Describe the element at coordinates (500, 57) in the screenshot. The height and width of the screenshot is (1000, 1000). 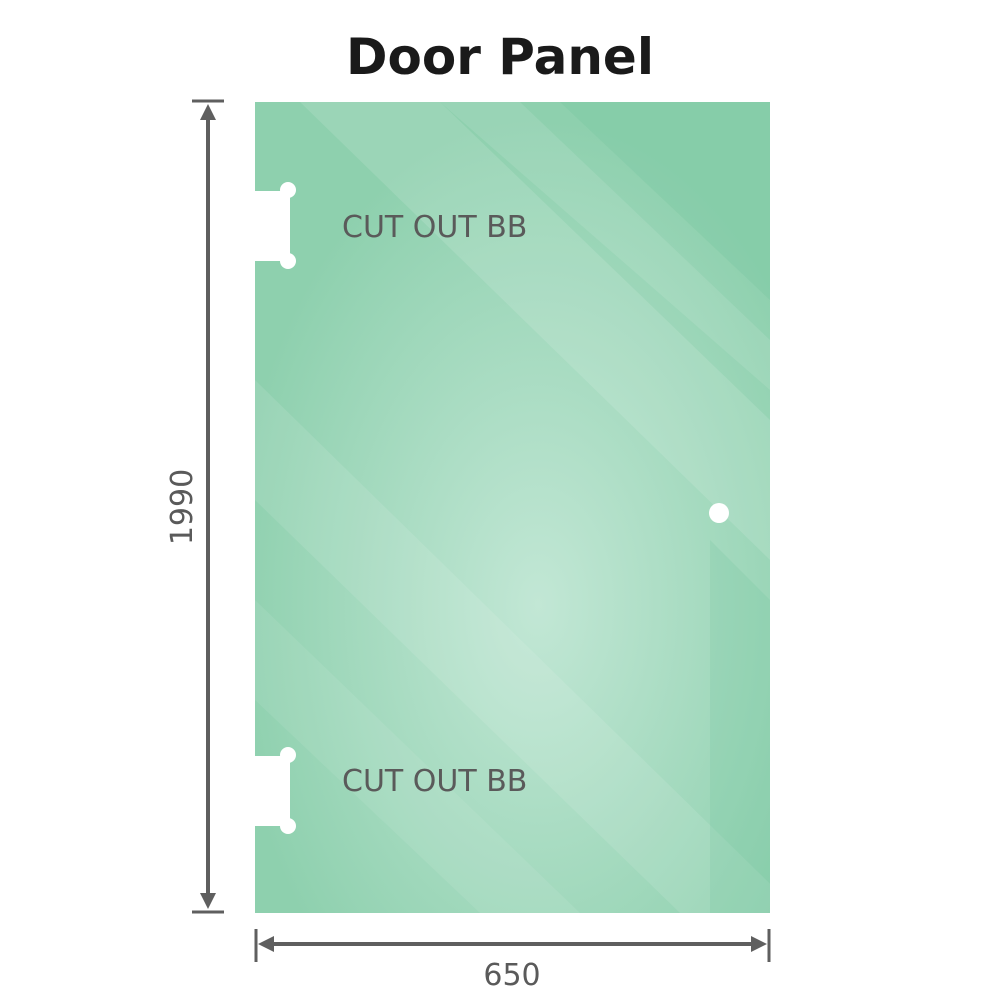
I see `diagram-title: Door Panel` at that location.